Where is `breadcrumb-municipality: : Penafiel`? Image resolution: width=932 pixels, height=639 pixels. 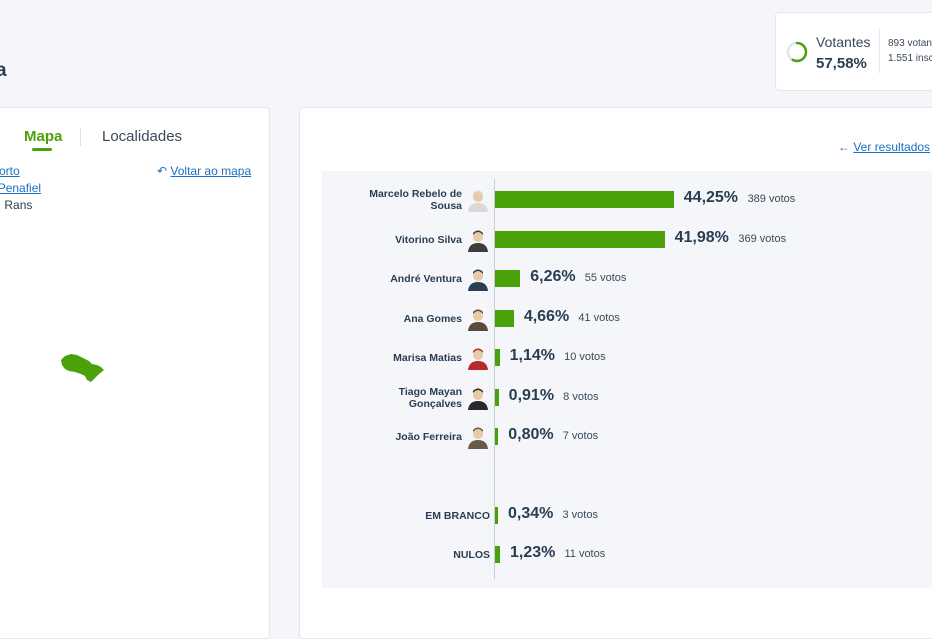
breadcrumb-municipality: : Penafiel is located at coordinates (20, 188).